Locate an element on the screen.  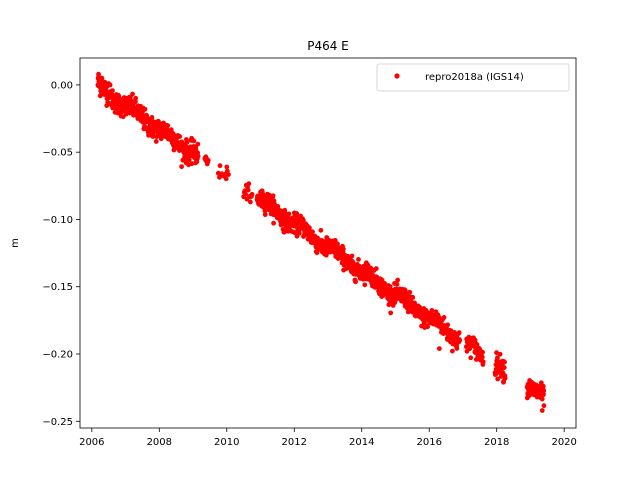
x-tick-label: 2020 is located at coordinates (563, 442).